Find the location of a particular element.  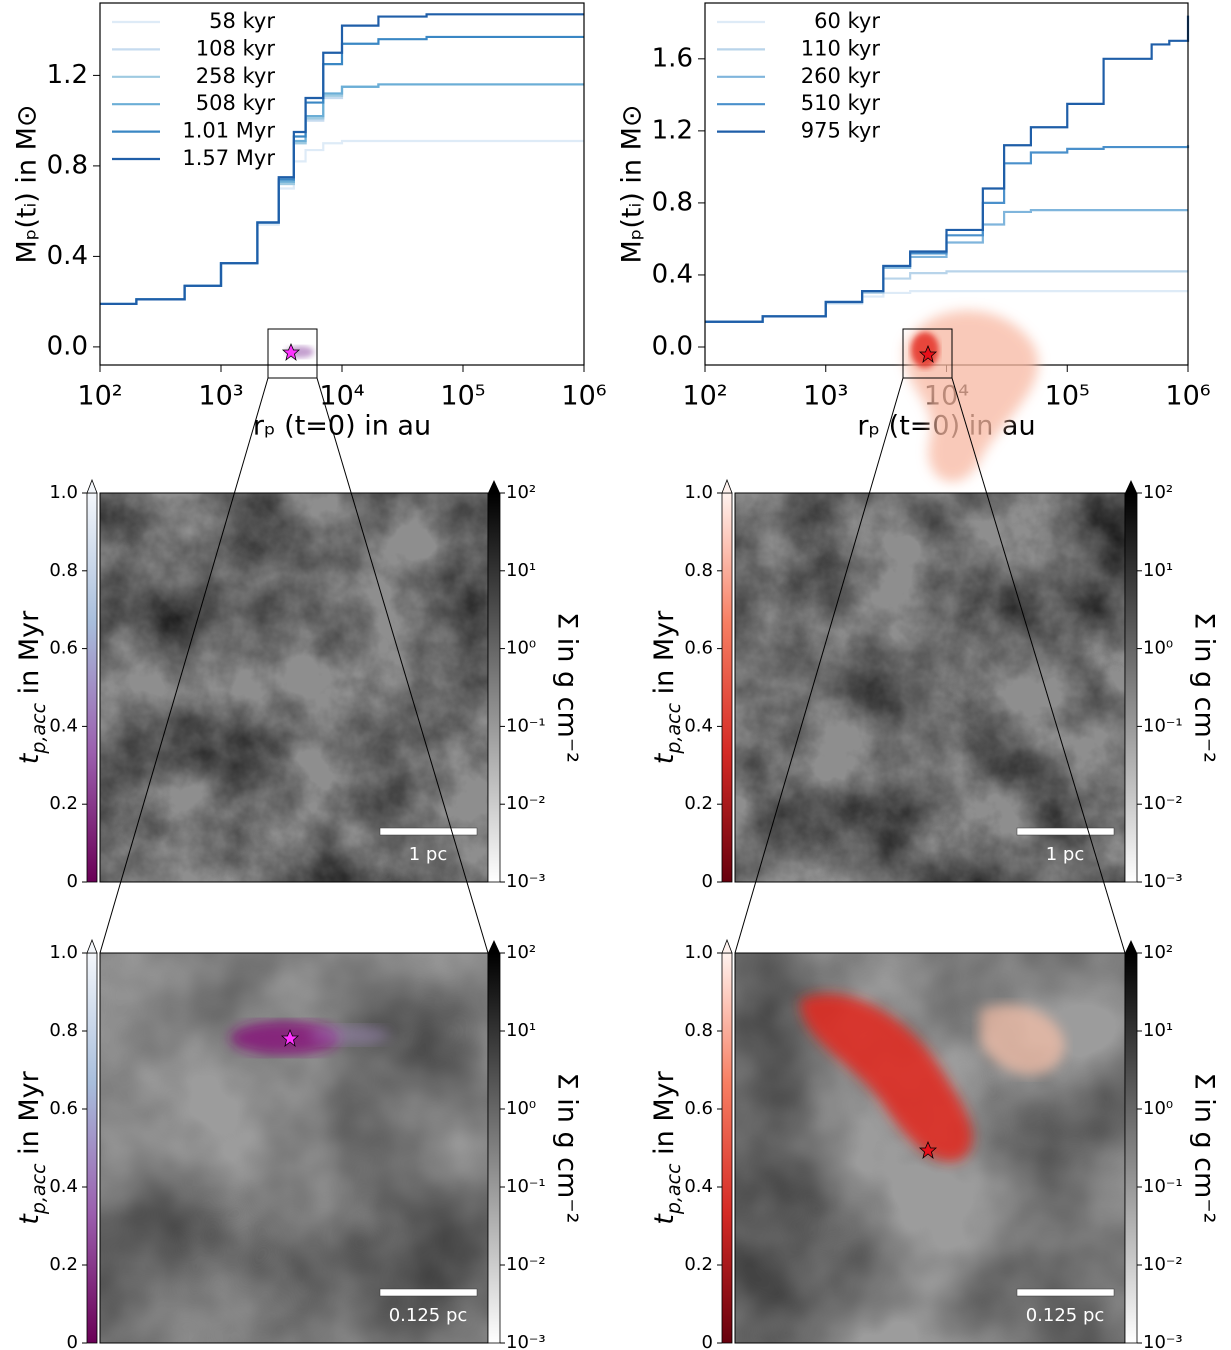

legend-label: 260 kyr is located at coordinates (841, 76).